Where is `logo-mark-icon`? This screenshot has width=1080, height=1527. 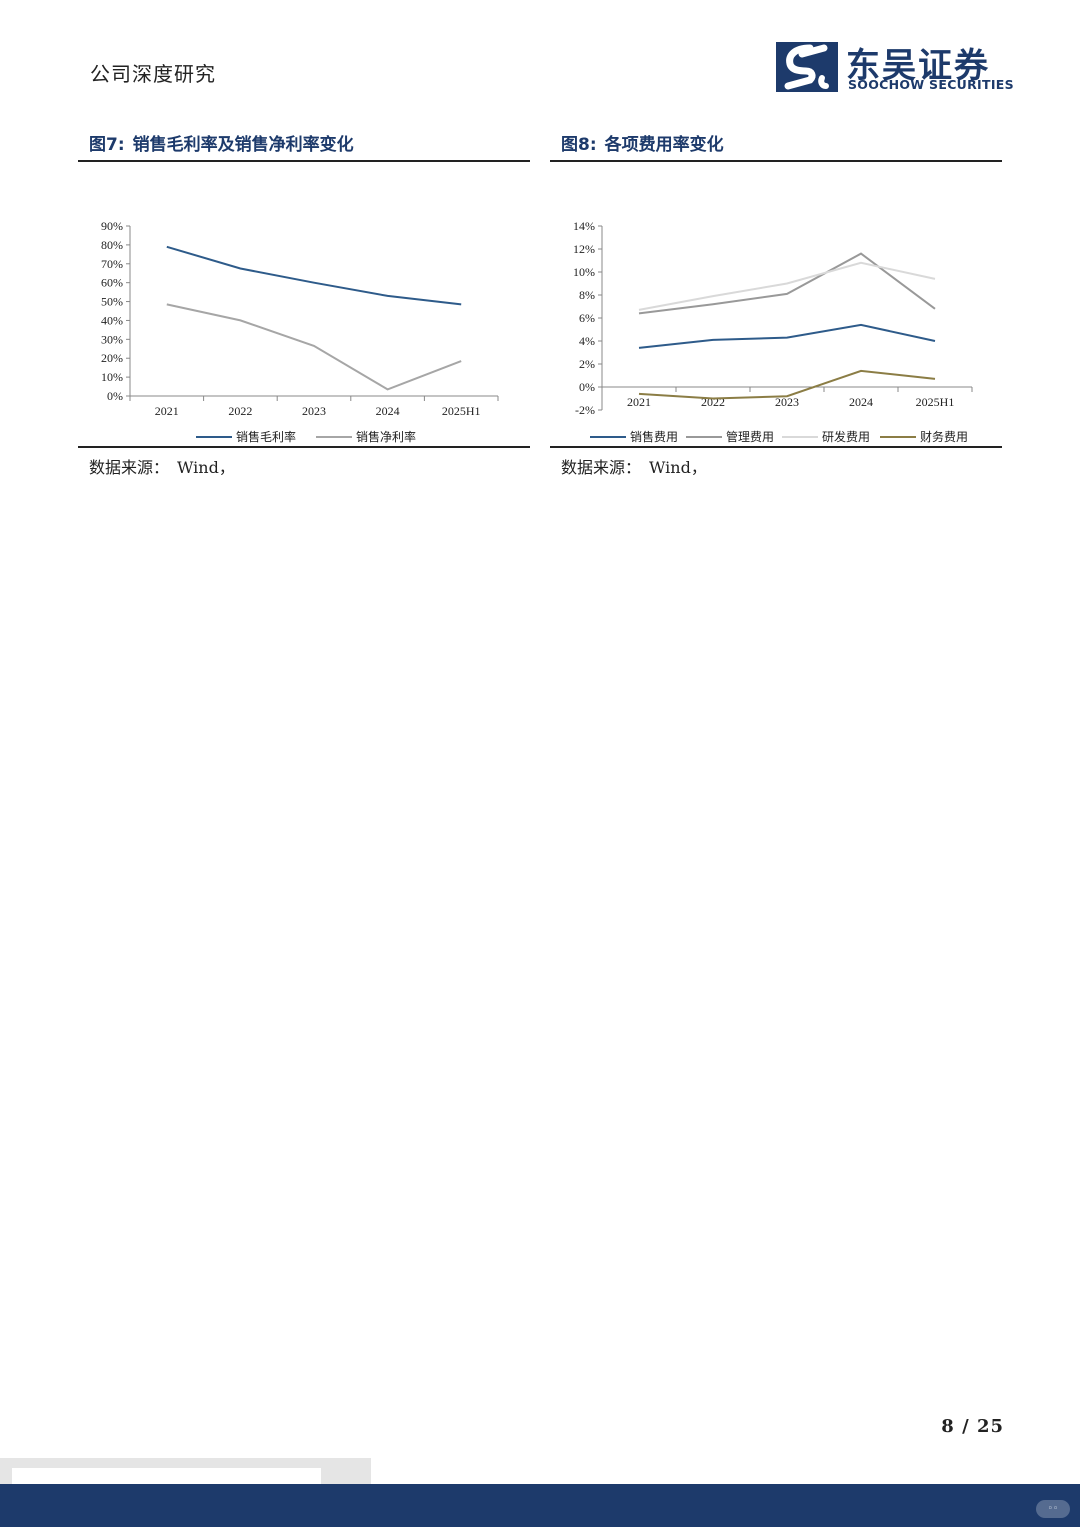
logo-mark-icon is located at coordinates (807, 67).